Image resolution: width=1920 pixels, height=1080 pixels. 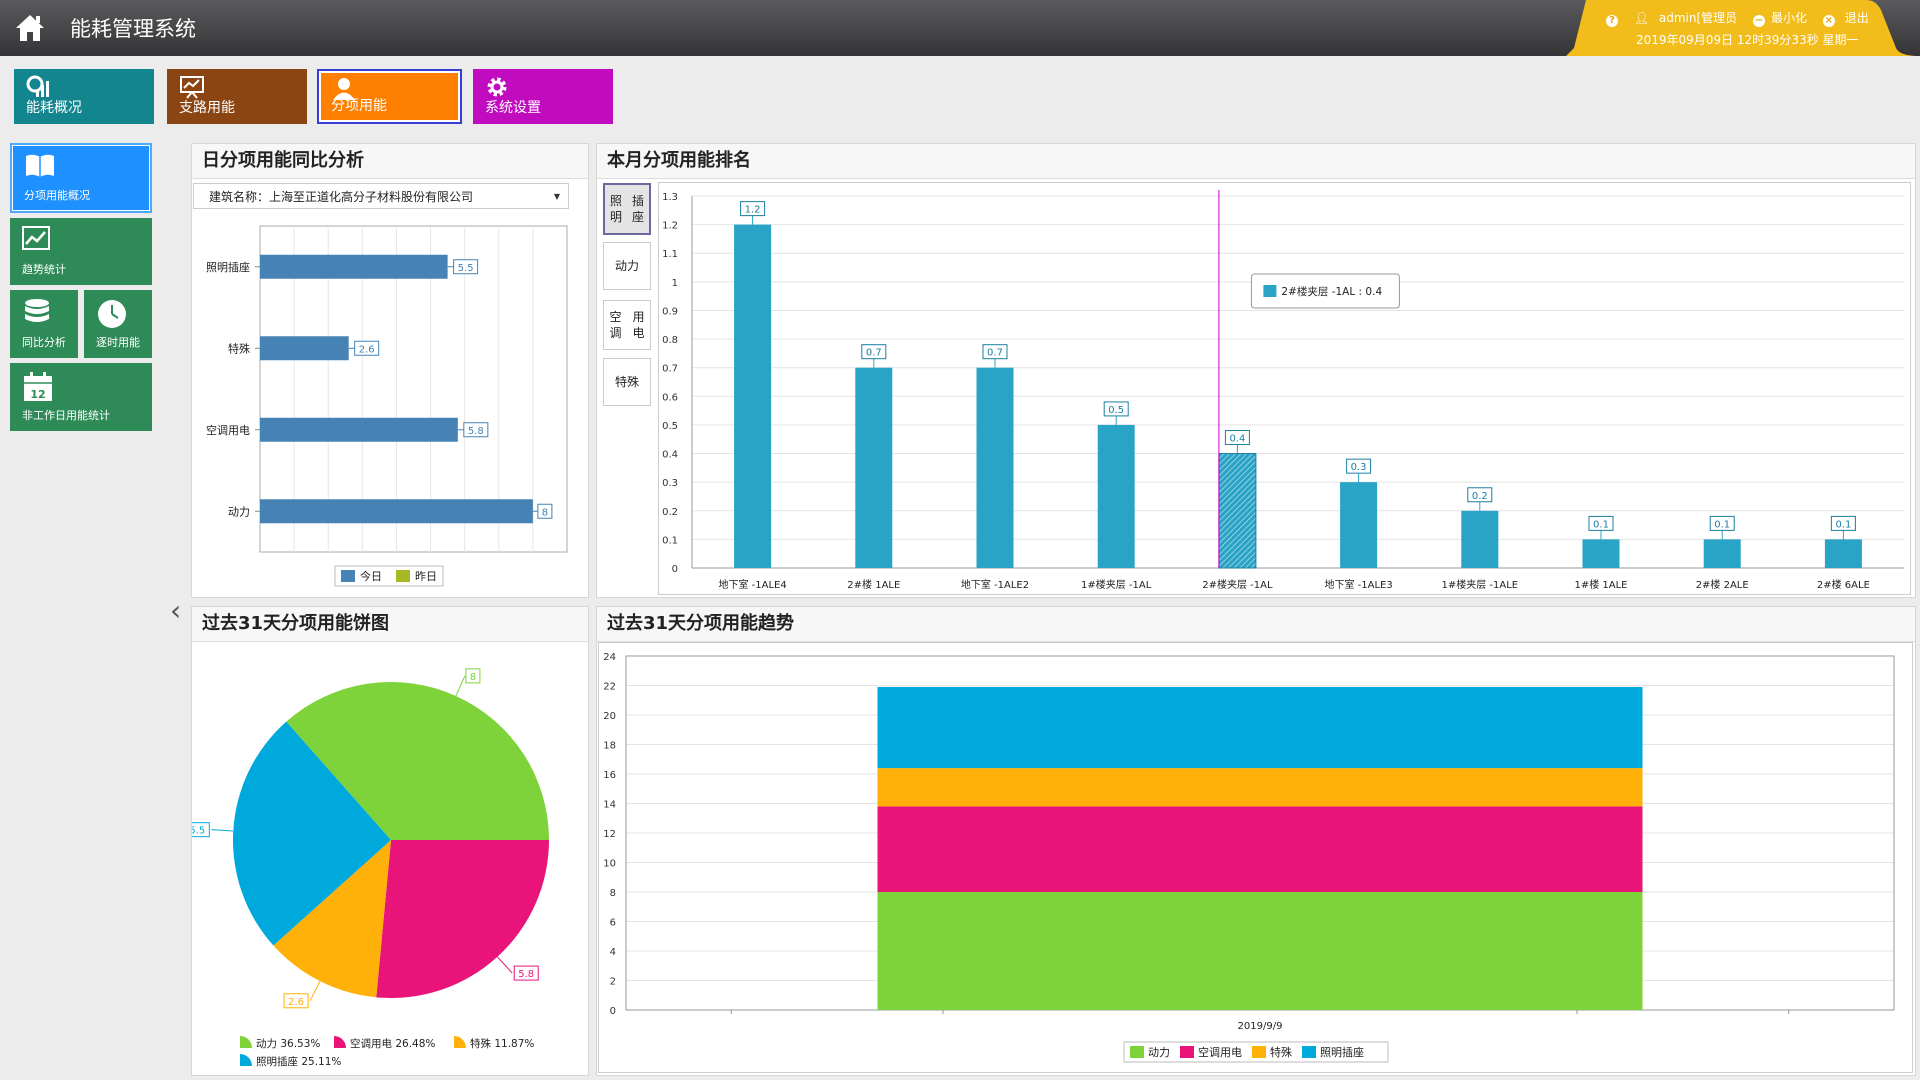 I want to click on category-label: 动力, so click(x=239, y=511).